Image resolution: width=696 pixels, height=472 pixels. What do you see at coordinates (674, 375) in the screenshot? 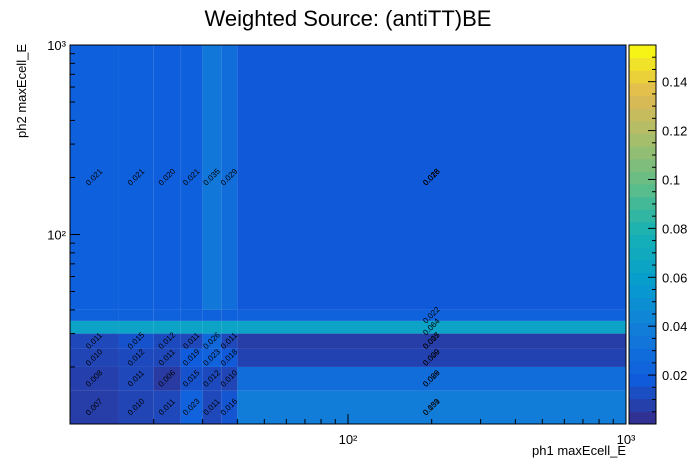
I see `colorbar-tick-label: 0.02` at bounding box center [674, 375].